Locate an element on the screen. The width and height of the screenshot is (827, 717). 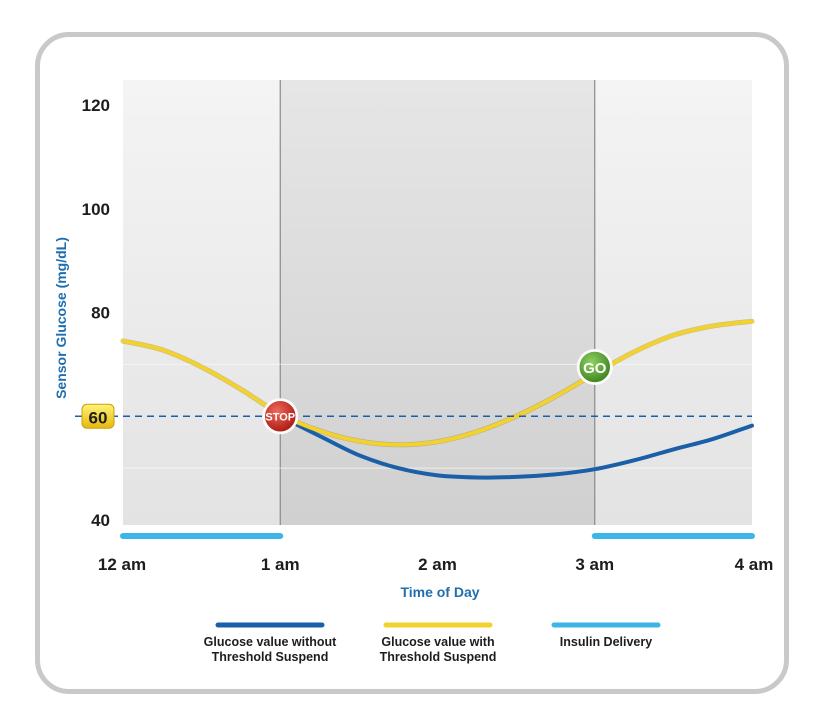
x-axis: 12 am 1 am 2 am 3 am 4 am is located at coordinates (435, 564).